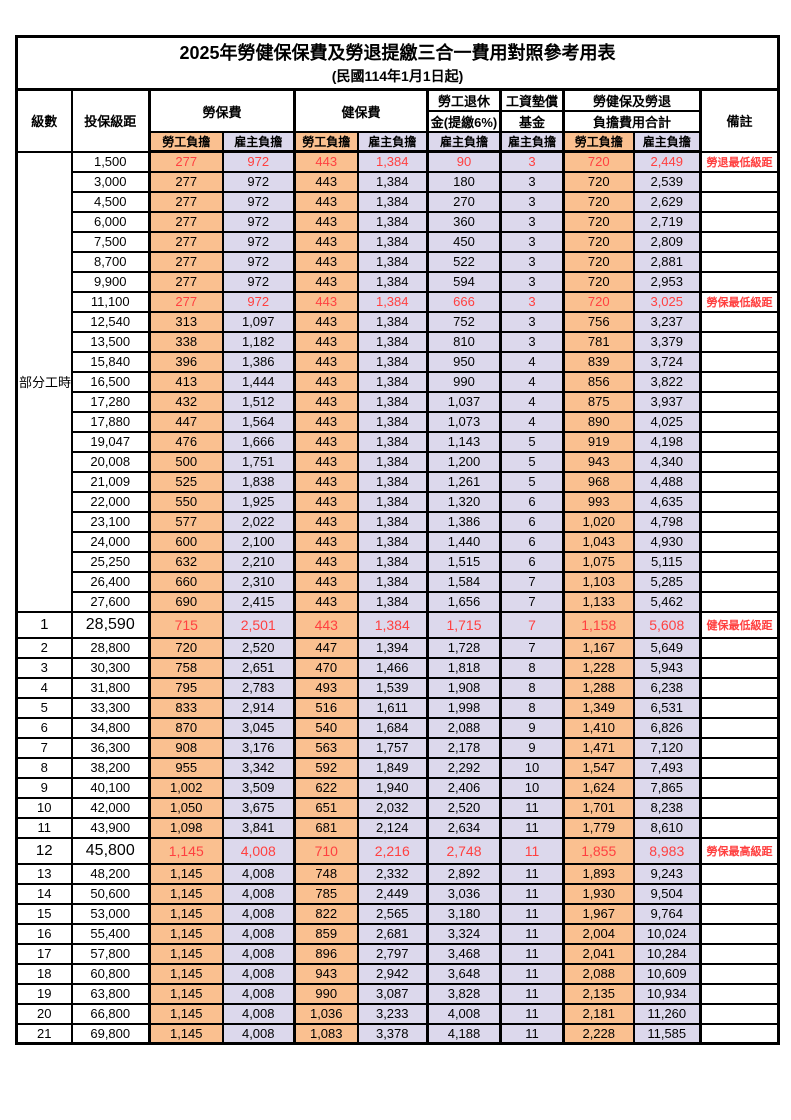  What do you see at coordinates (44, 707) in the screenshot?
I see `cell-level: 5` at bounding box center [44, 707].